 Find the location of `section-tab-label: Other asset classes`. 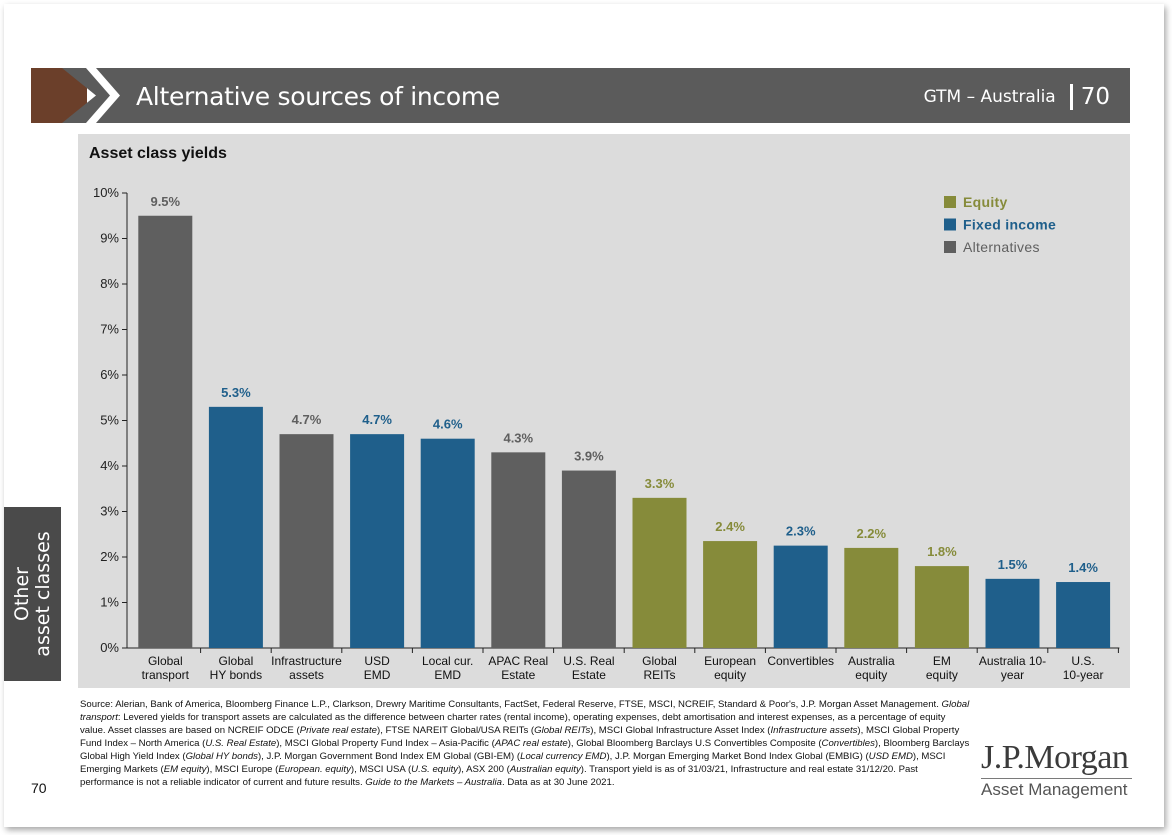

section-tab-label: Other asset classes is located at coordinates (32, 594).